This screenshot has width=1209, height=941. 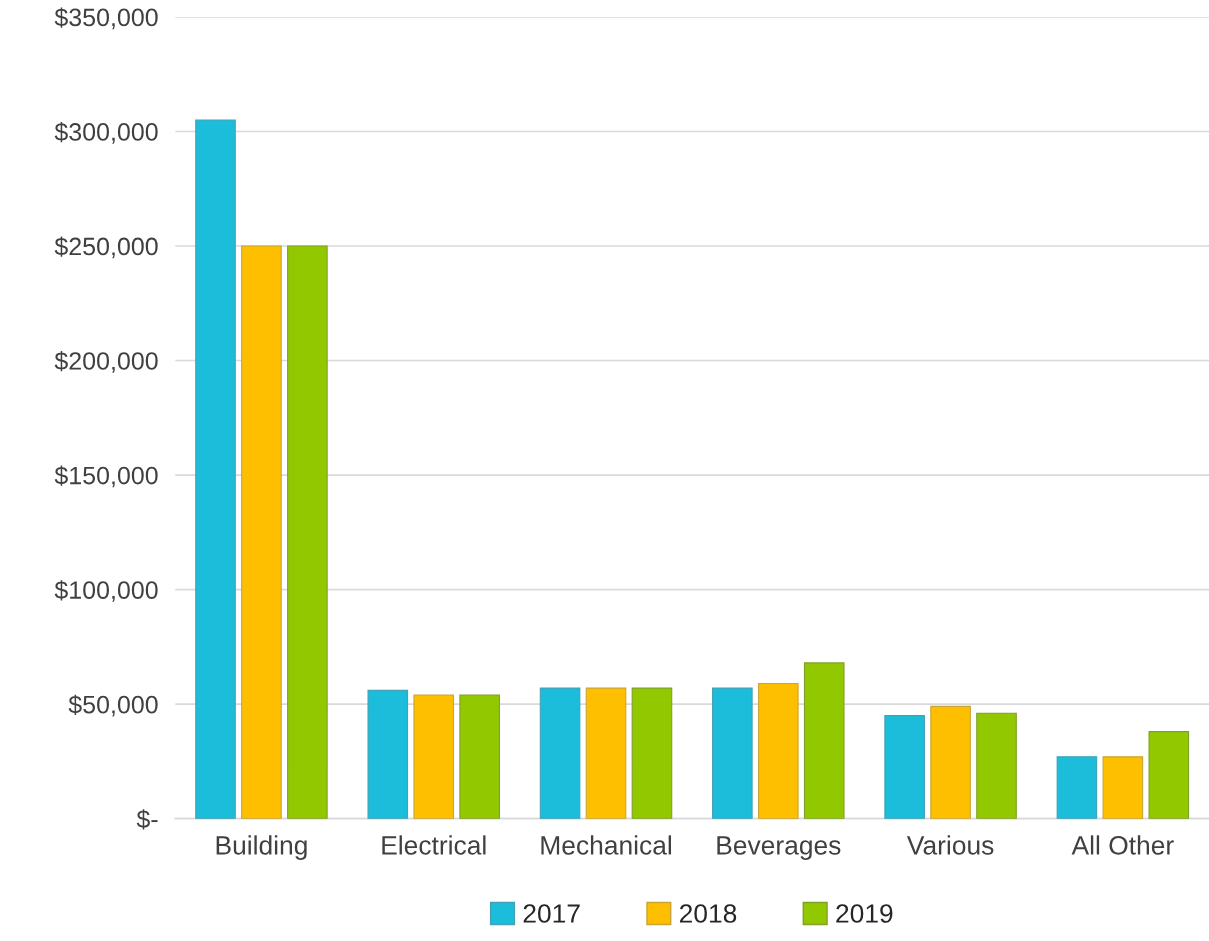 I want to click on y-tick-label: $100,000, so click(x=106, y=591).